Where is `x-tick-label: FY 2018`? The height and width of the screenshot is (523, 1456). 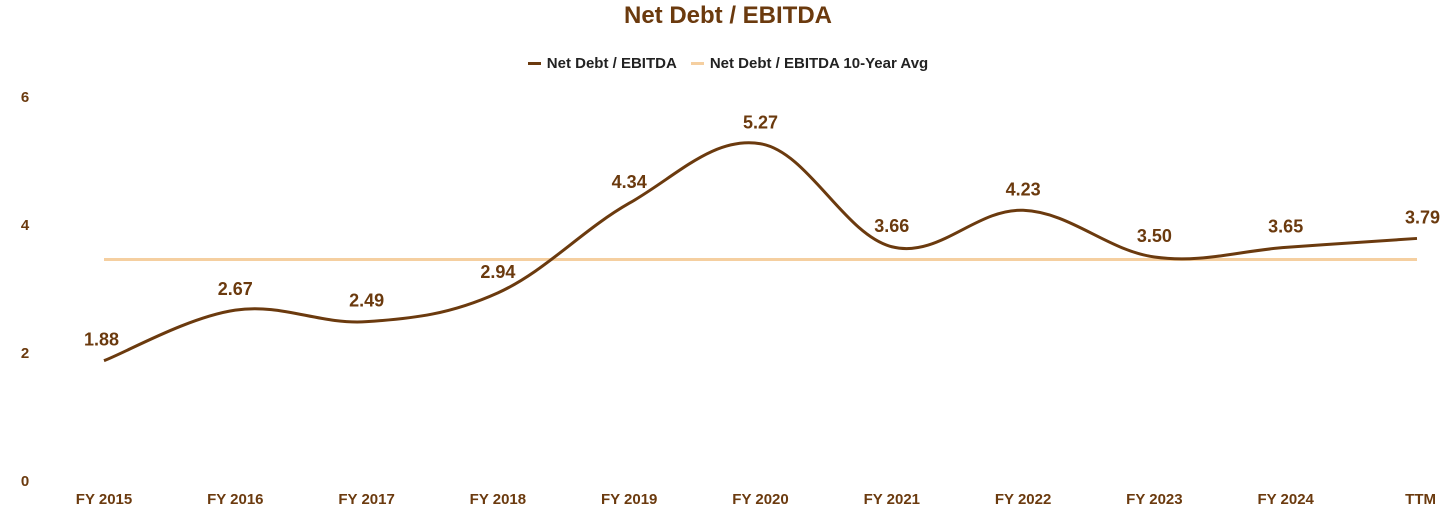 x-tick-label: FY 2018 is located at coordinates (498, 499).